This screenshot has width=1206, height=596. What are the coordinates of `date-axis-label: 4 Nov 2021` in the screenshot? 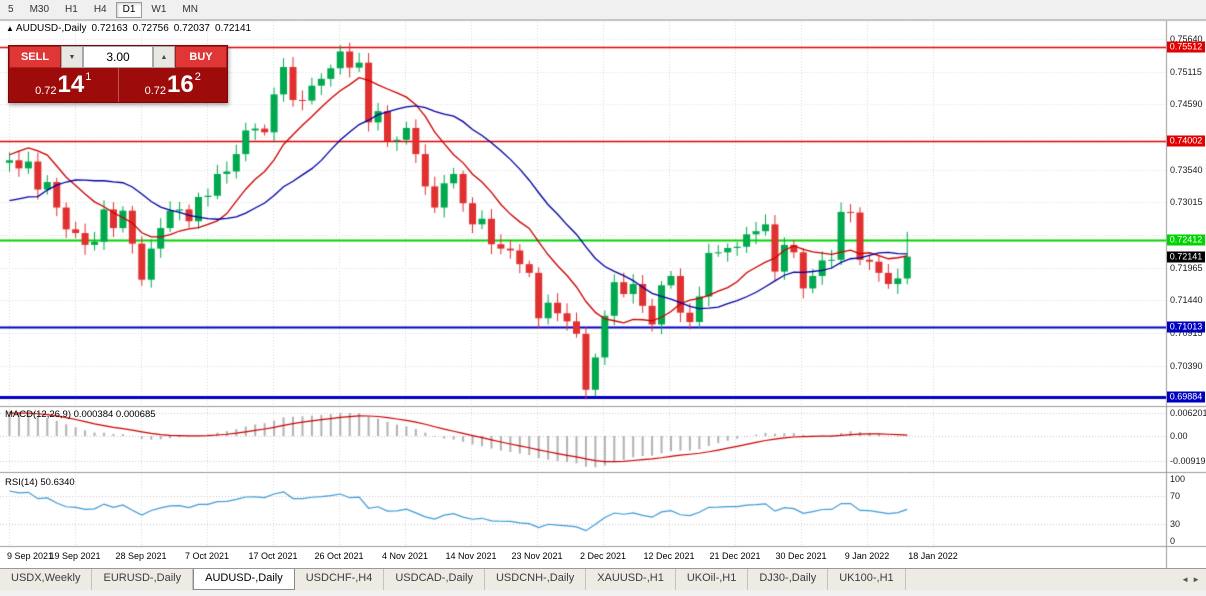 It's located at (405, 556).